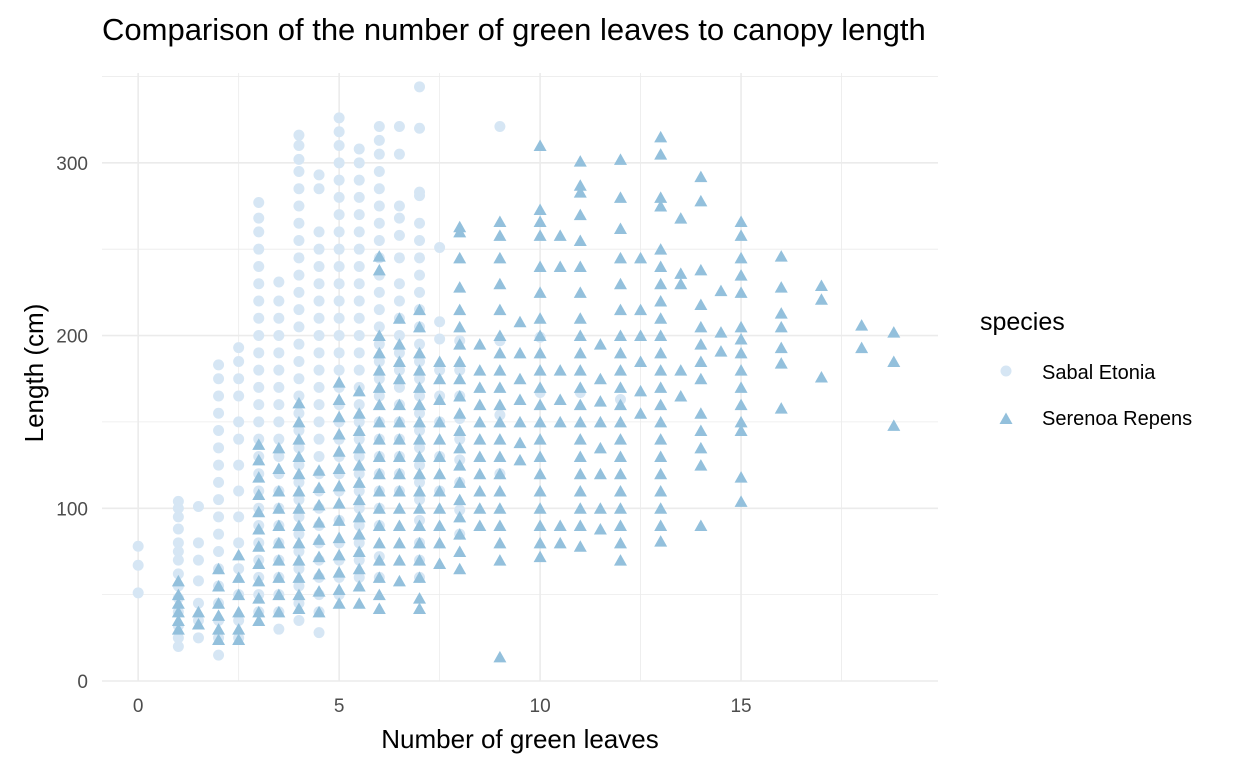 Image resolution: width=1248 pixels, height=768 pixels. I want to click on x-axis-label: Number of green leaves, so click(519, 739).